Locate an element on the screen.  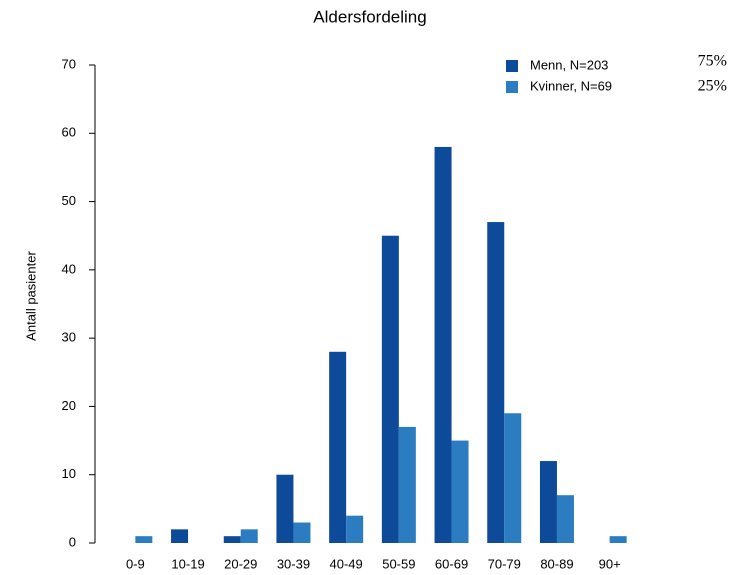
y-tick-label: 0 is located at coordinates (72, 541).